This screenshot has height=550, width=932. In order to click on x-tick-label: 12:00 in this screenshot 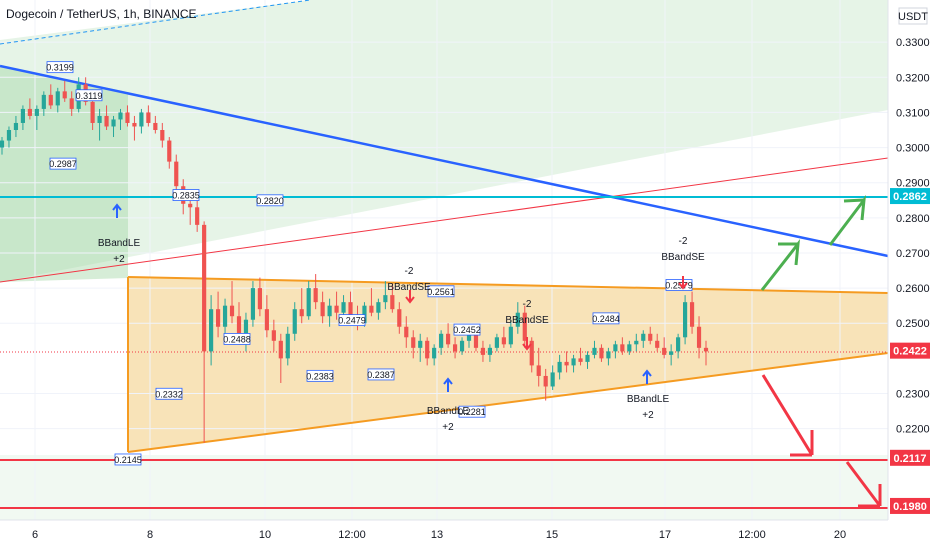, I will do `click(352, 535)`.